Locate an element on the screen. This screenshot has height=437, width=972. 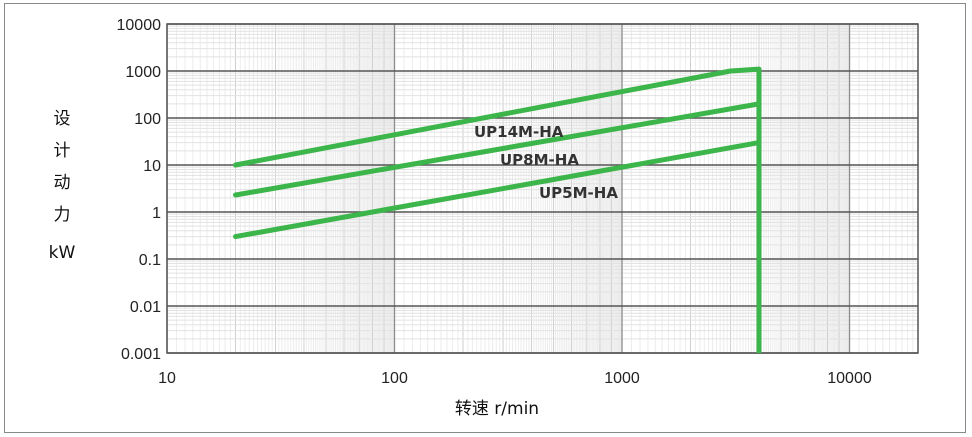
y-tick-label: 0.1 is located at coordinates (150, 260).